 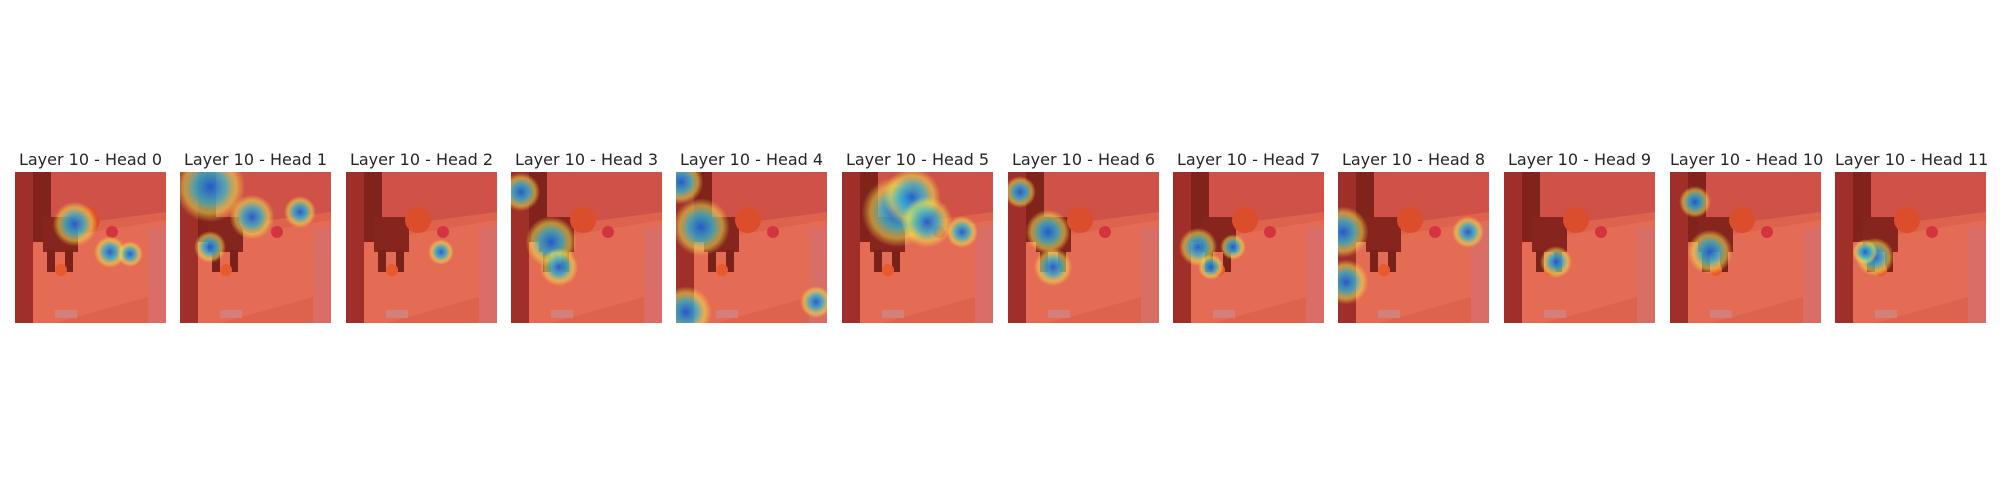 I want to click on head-panel-5: Layer 10 - Head 5, so click(x=917, y=235).